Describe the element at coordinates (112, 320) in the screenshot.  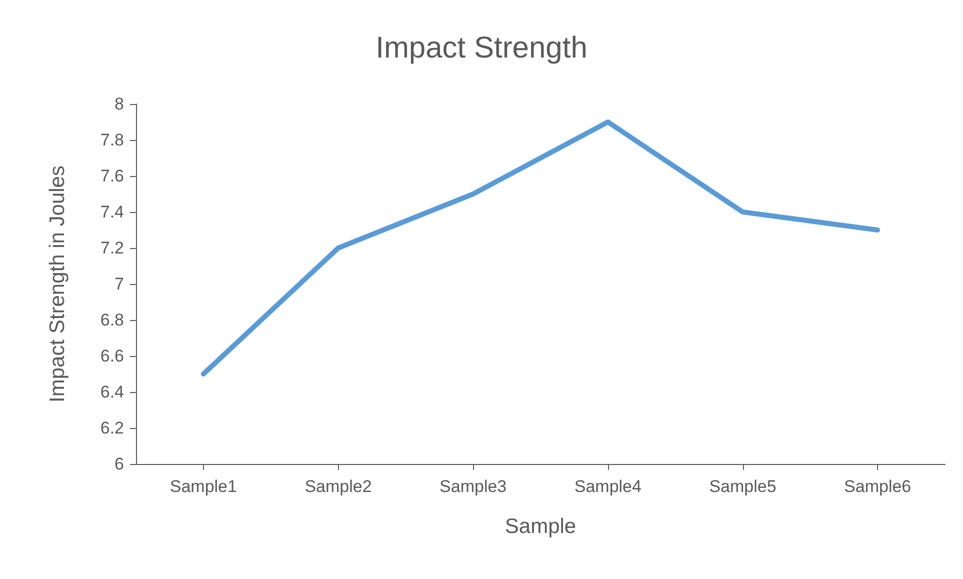
I see `y-tick-label: 6.8` at that location.